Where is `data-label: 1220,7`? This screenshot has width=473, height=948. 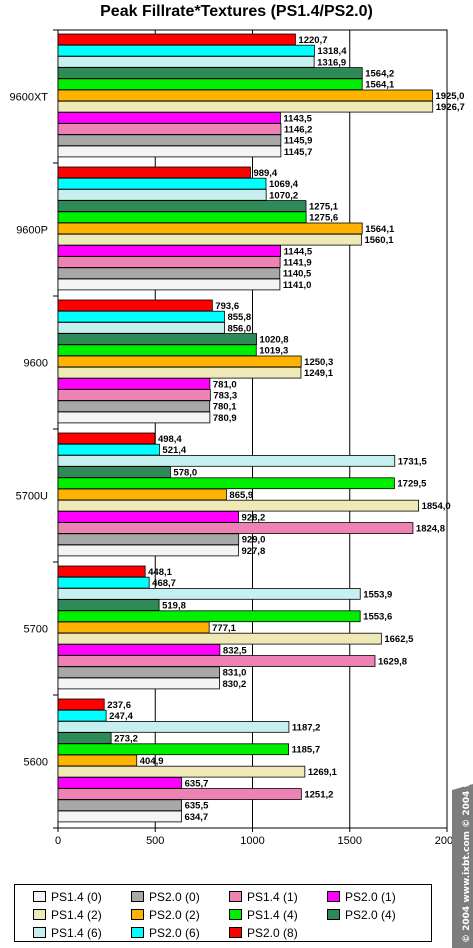
data-label: 1220,7 is located at coordinates (312, 40).